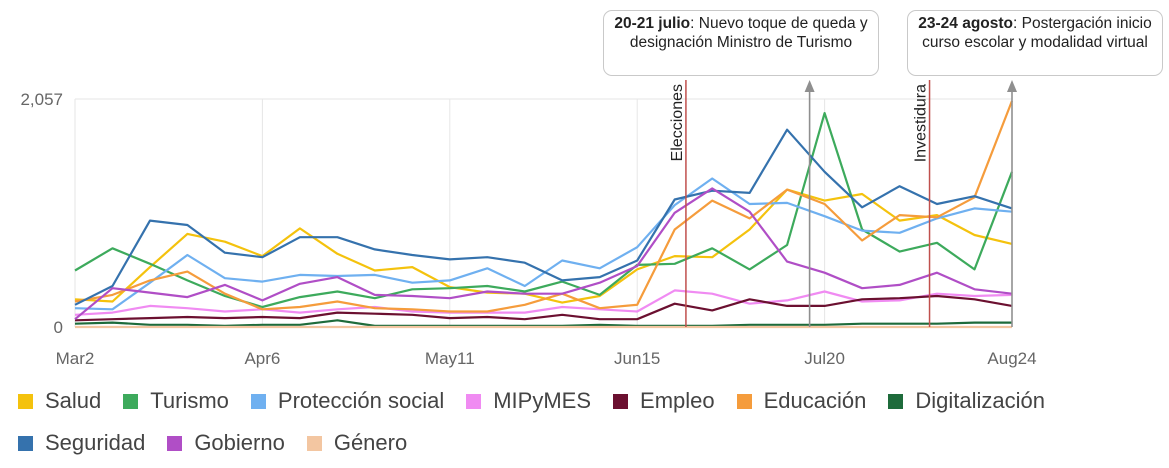 Image resolution: width=1169 pixels, height=468 pixels. I want to click on legend-label: Salud, so click(73, 400).